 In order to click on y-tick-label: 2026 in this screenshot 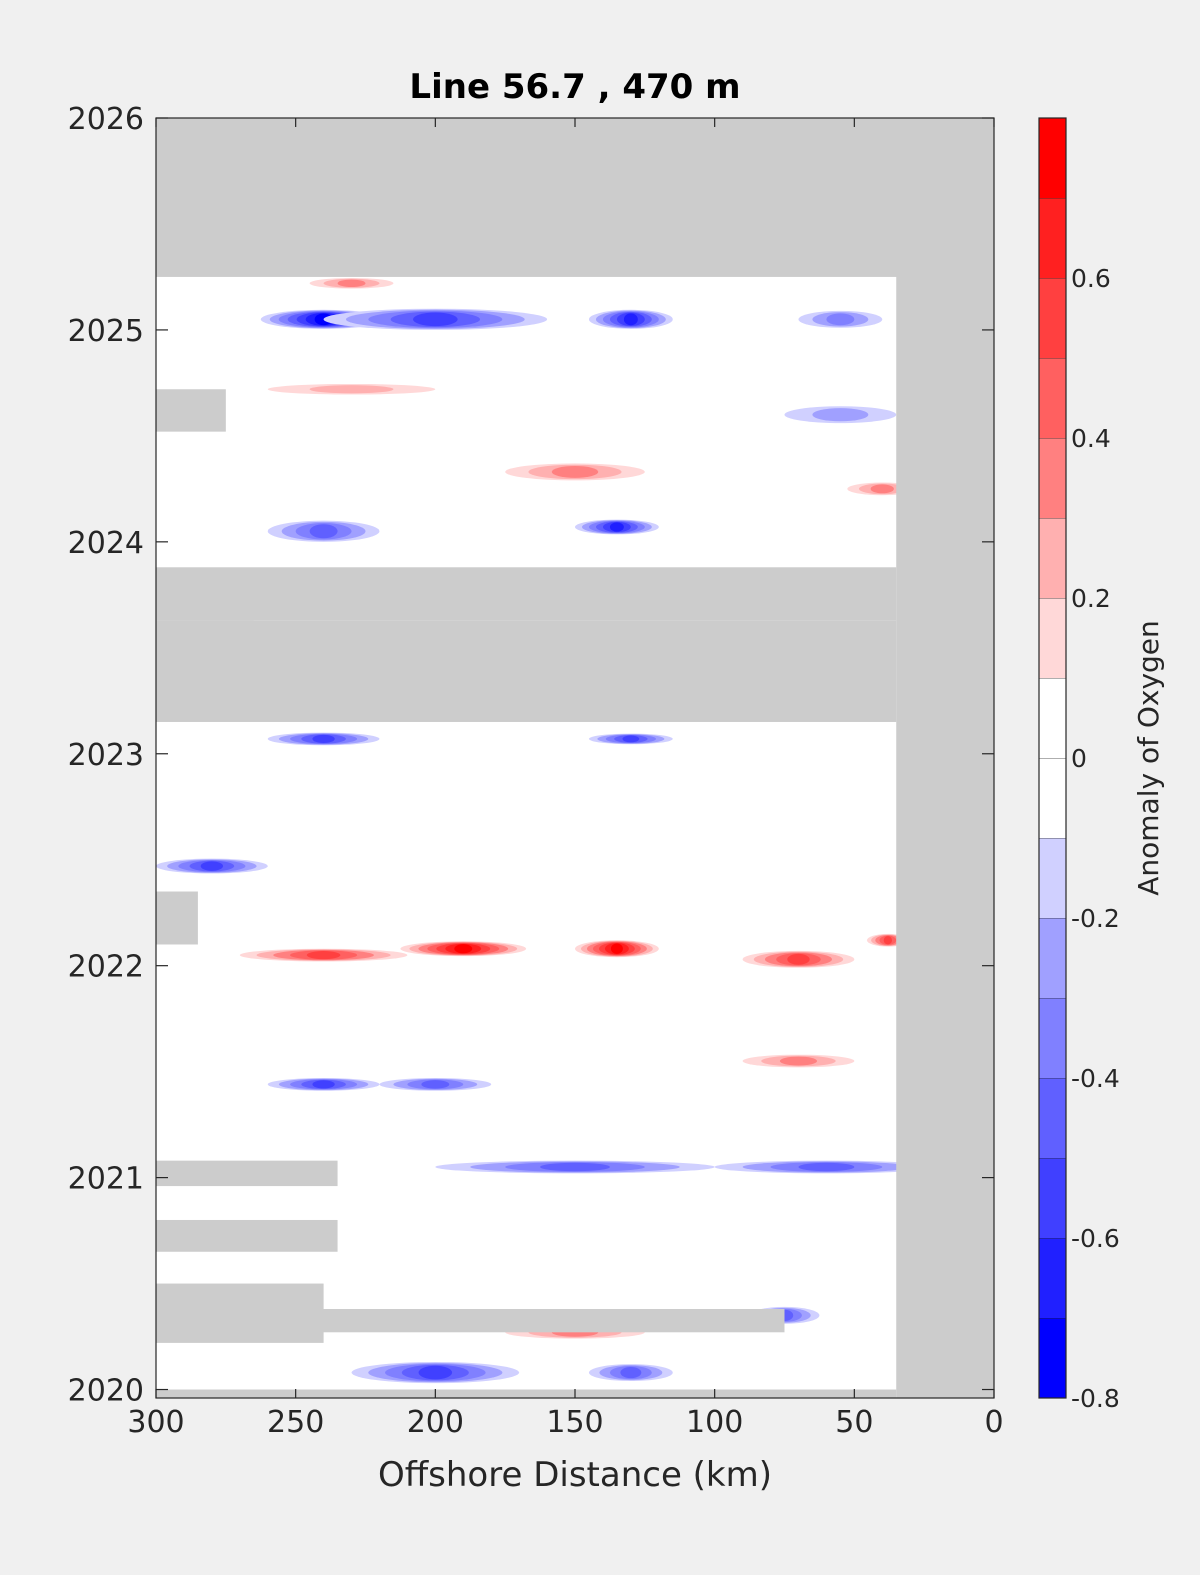, I will do `click(106, 119)`.